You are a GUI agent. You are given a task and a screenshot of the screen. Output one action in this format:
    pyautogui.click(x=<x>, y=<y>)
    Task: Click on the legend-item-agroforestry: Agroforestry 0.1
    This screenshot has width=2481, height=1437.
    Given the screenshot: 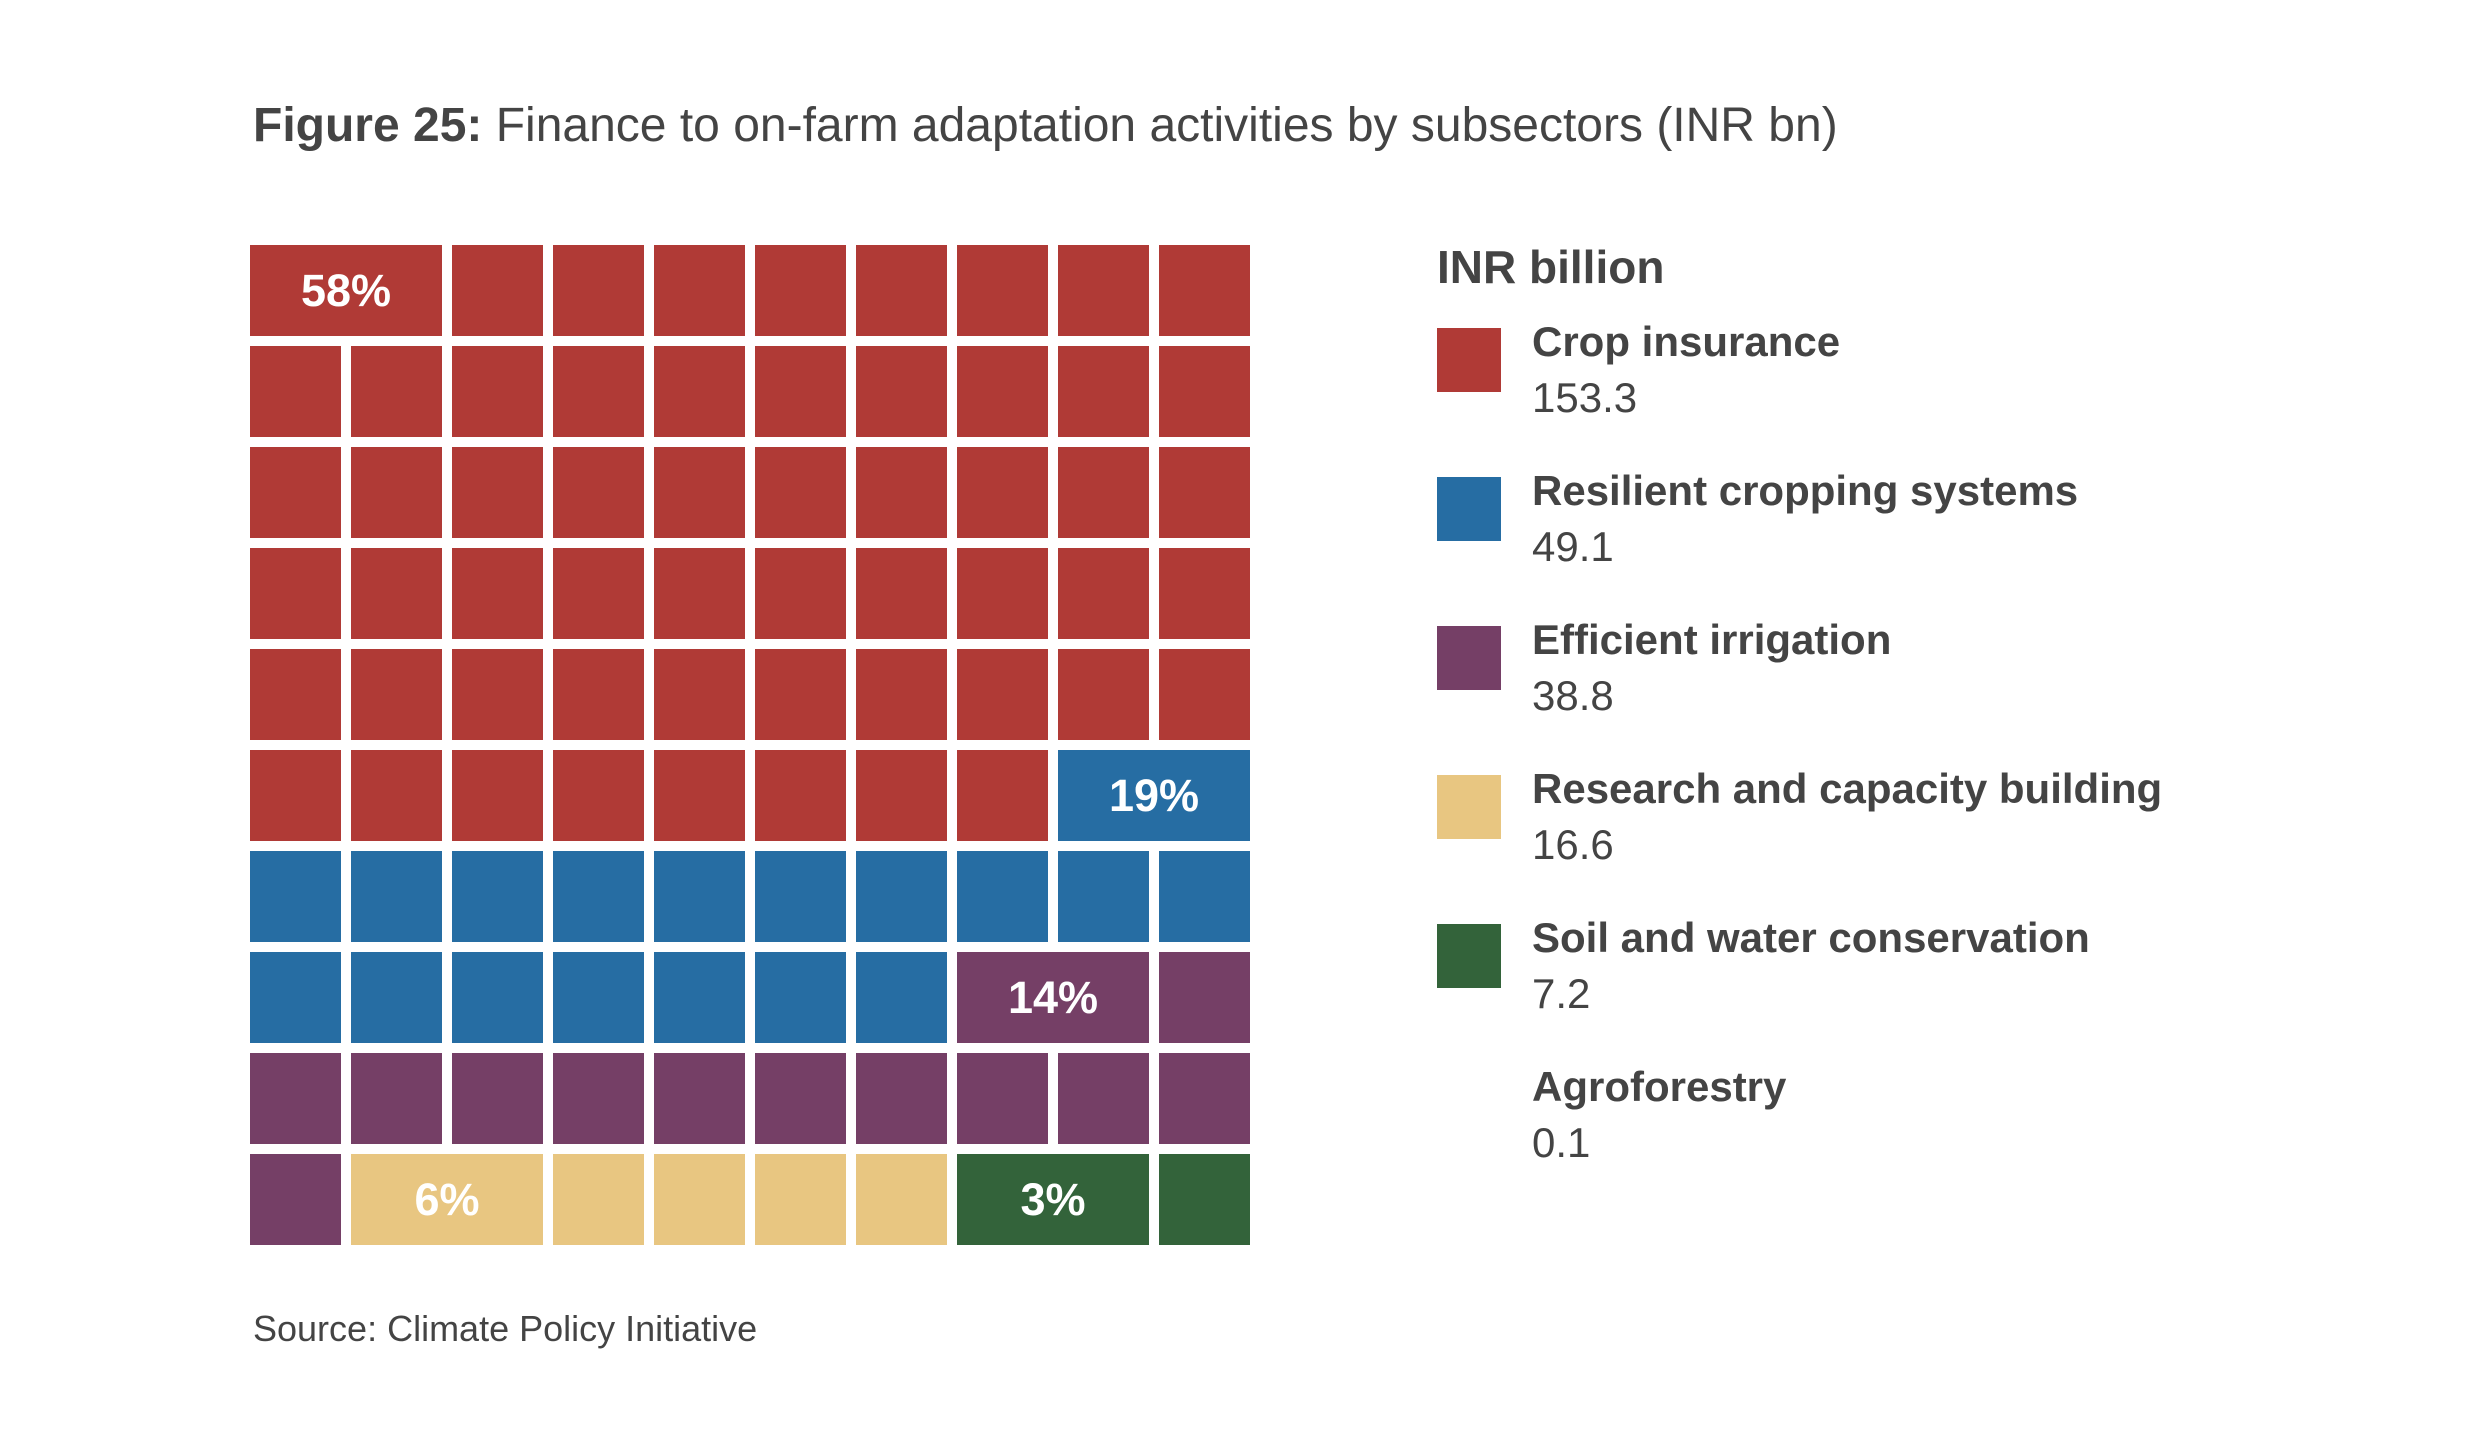 What is the action you would take?
    pyautogui.click(x=1611, y=1137)
    